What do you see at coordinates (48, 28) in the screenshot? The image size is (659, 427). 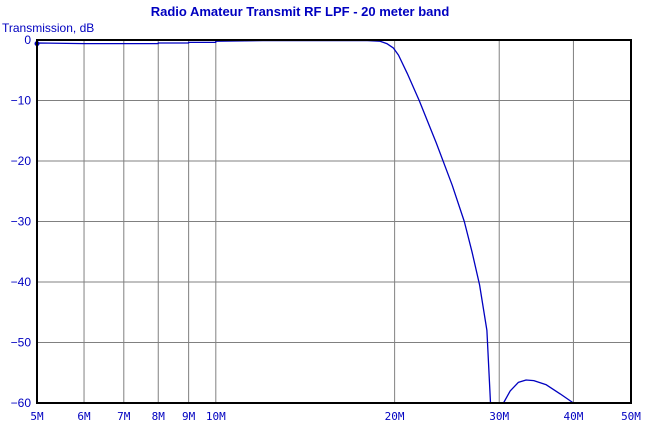 I see `y-axis-label: Transmission, dB` at bounding box center [48, 28].